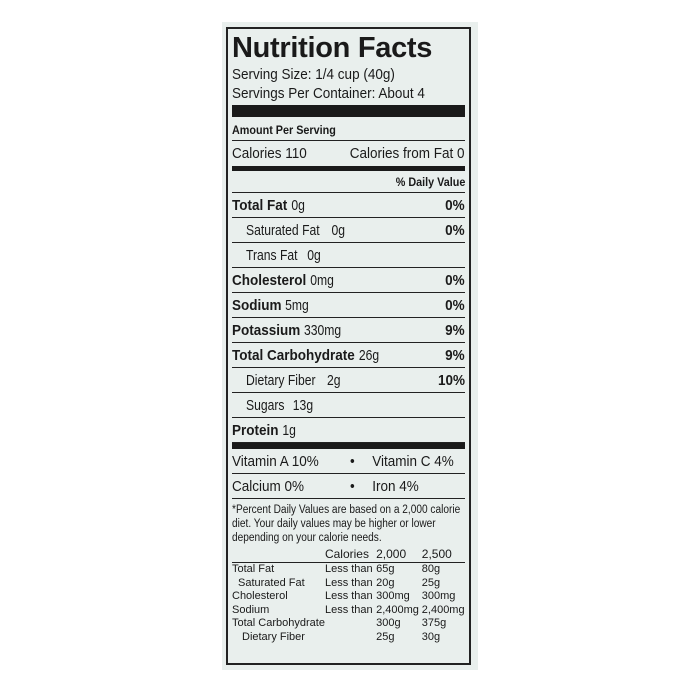  I want to click on vitamin-row: Calcium 0% • Iron 4%, so click(348, 486).